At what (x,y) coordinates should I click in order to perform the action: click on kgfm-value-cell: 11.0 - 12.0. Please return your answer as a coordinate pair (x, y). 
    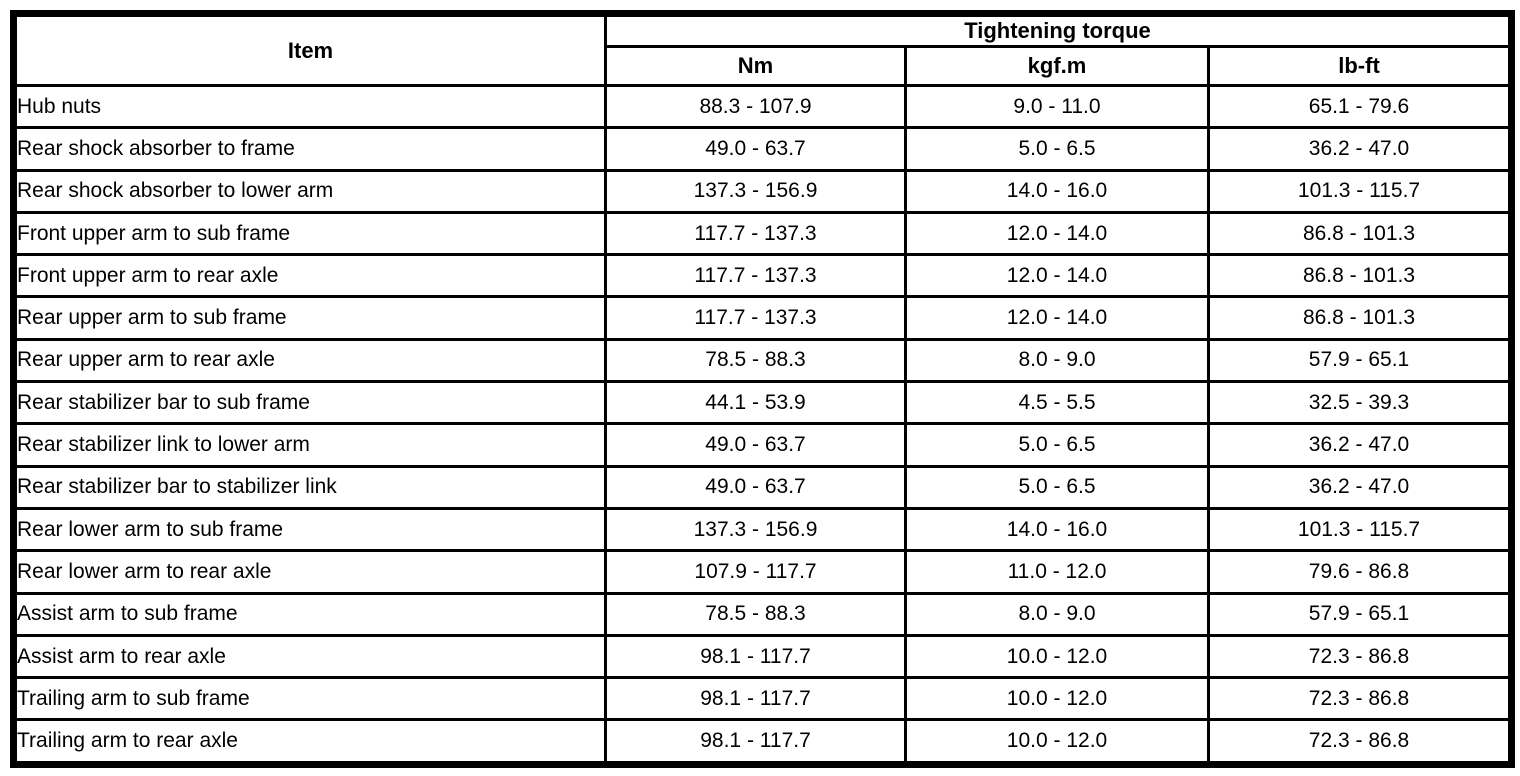
    Looking at the image, I should click on (1057, 572).